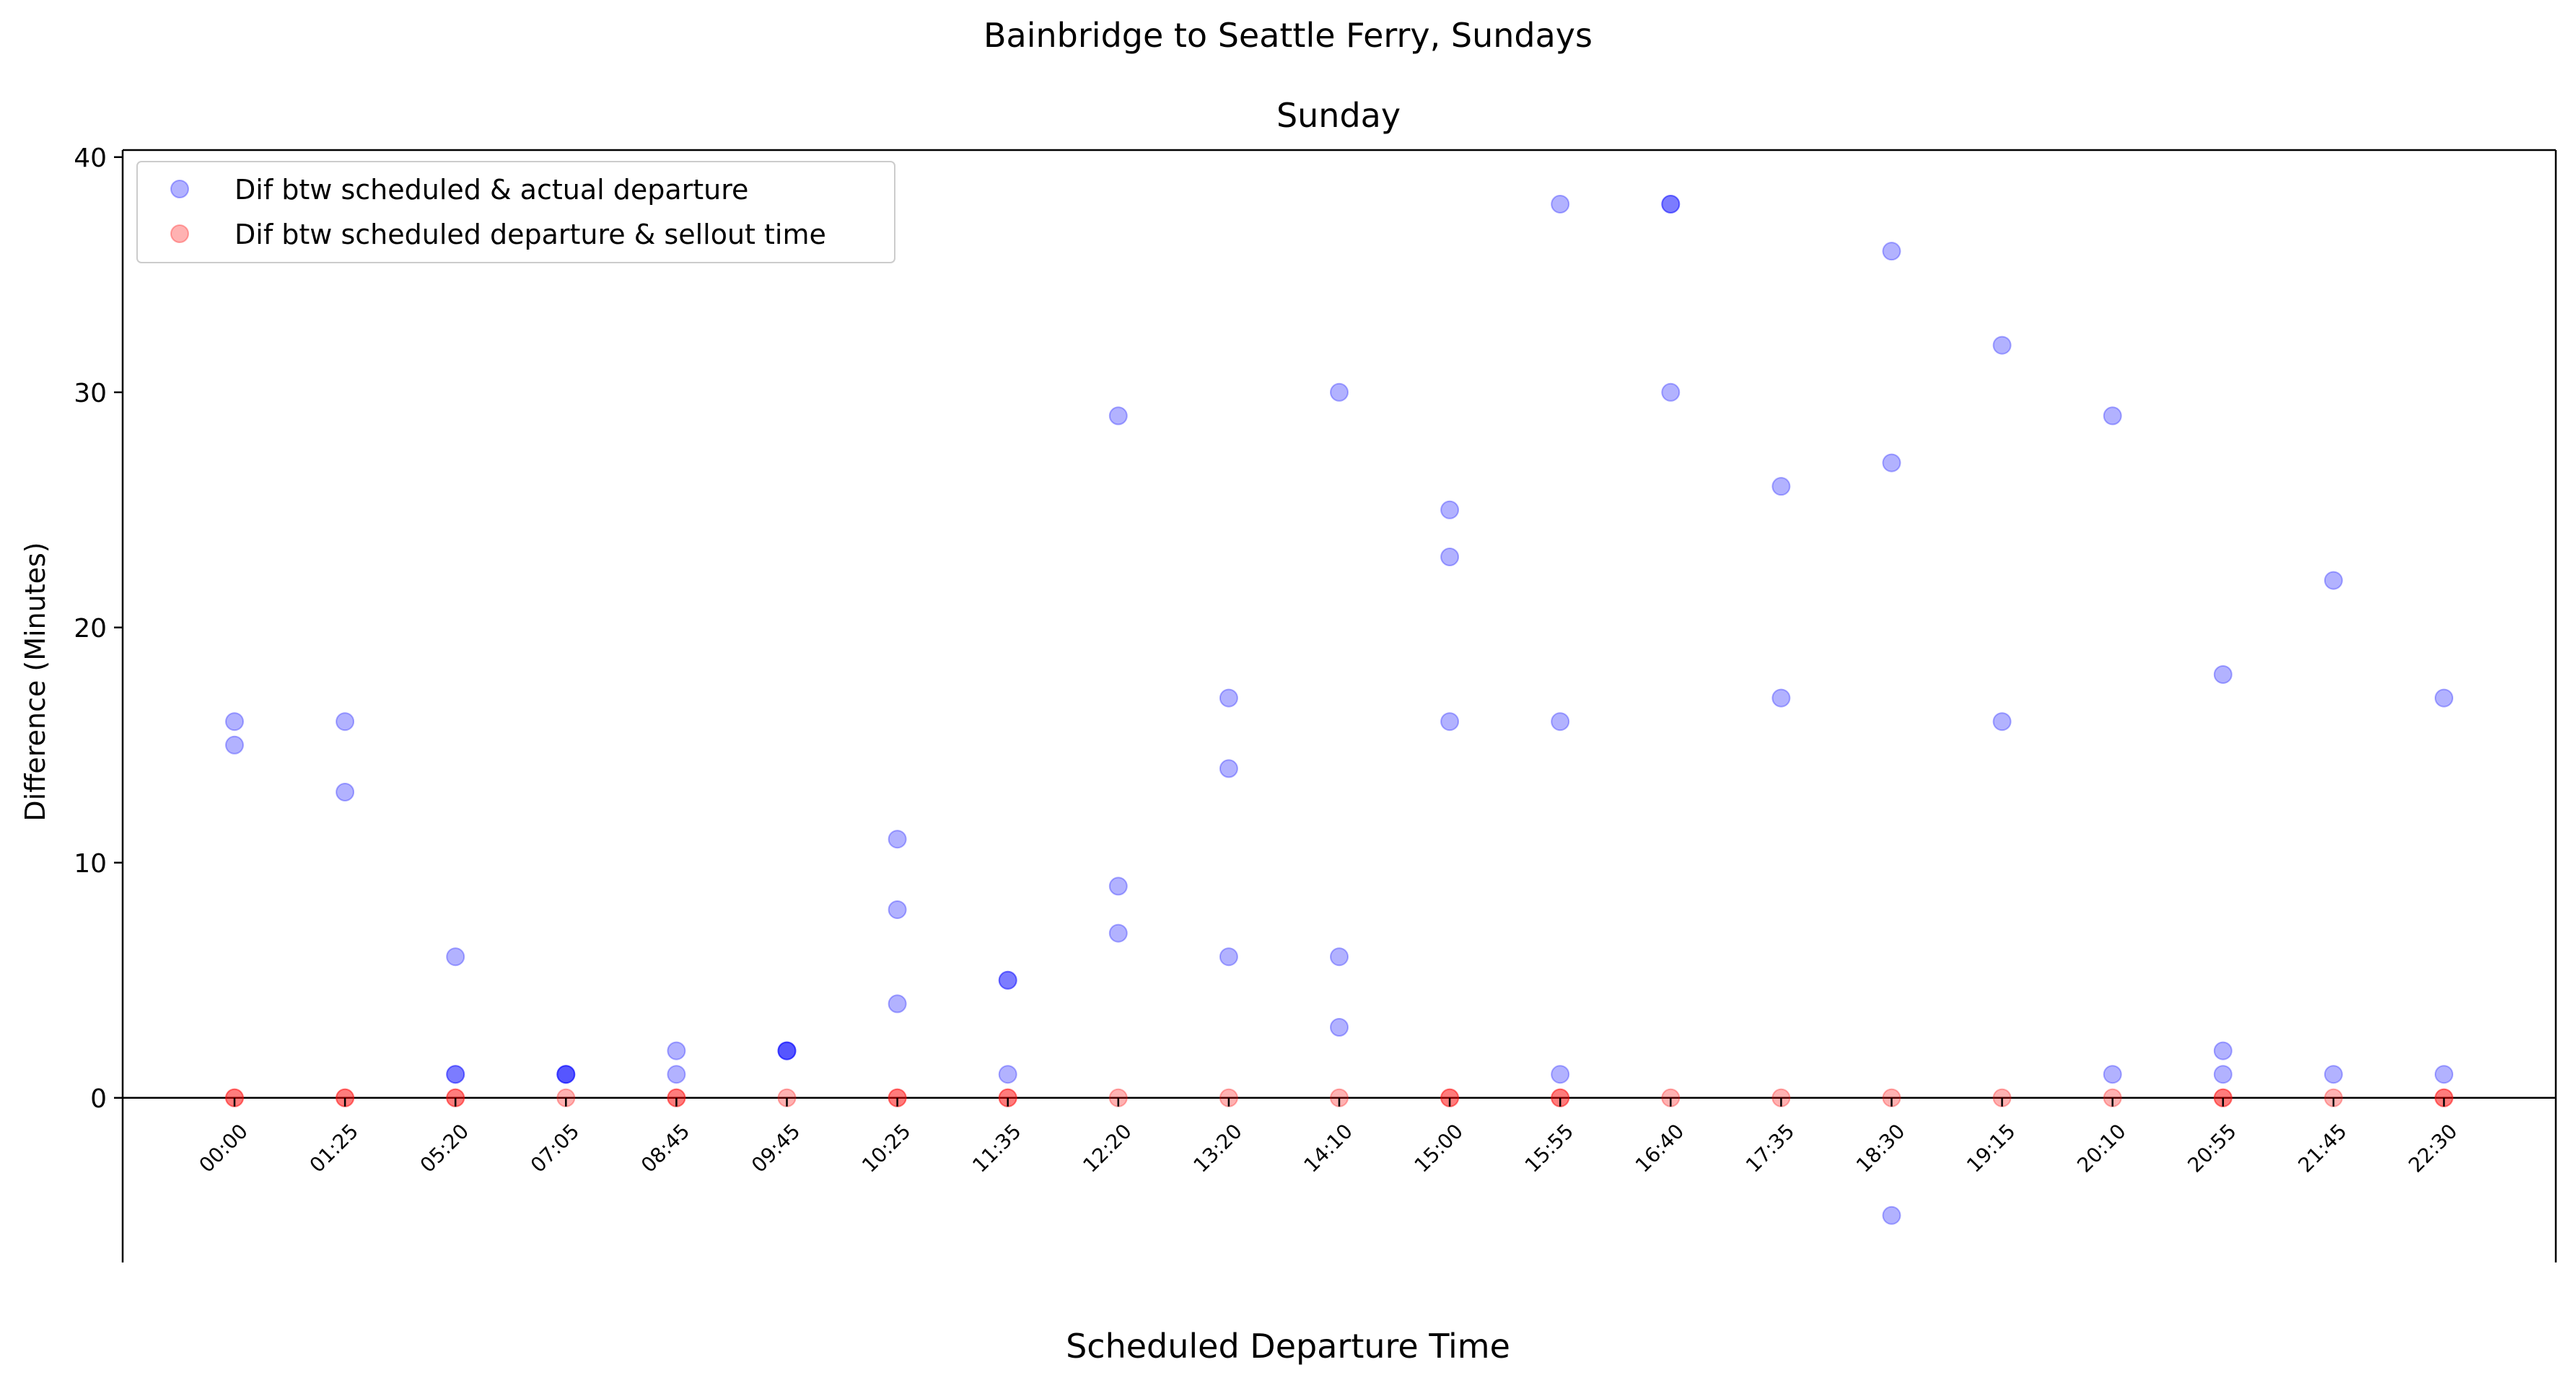 The image size is (2576, 1388). Describe the element at coordinates (90, 629) in the screenshot. I see `y-tick-label: 20` at that location.